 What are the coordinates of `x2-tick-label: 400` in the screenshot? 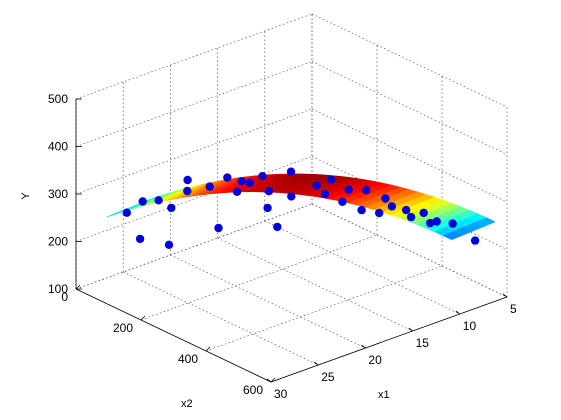 It's located at (188, 359).